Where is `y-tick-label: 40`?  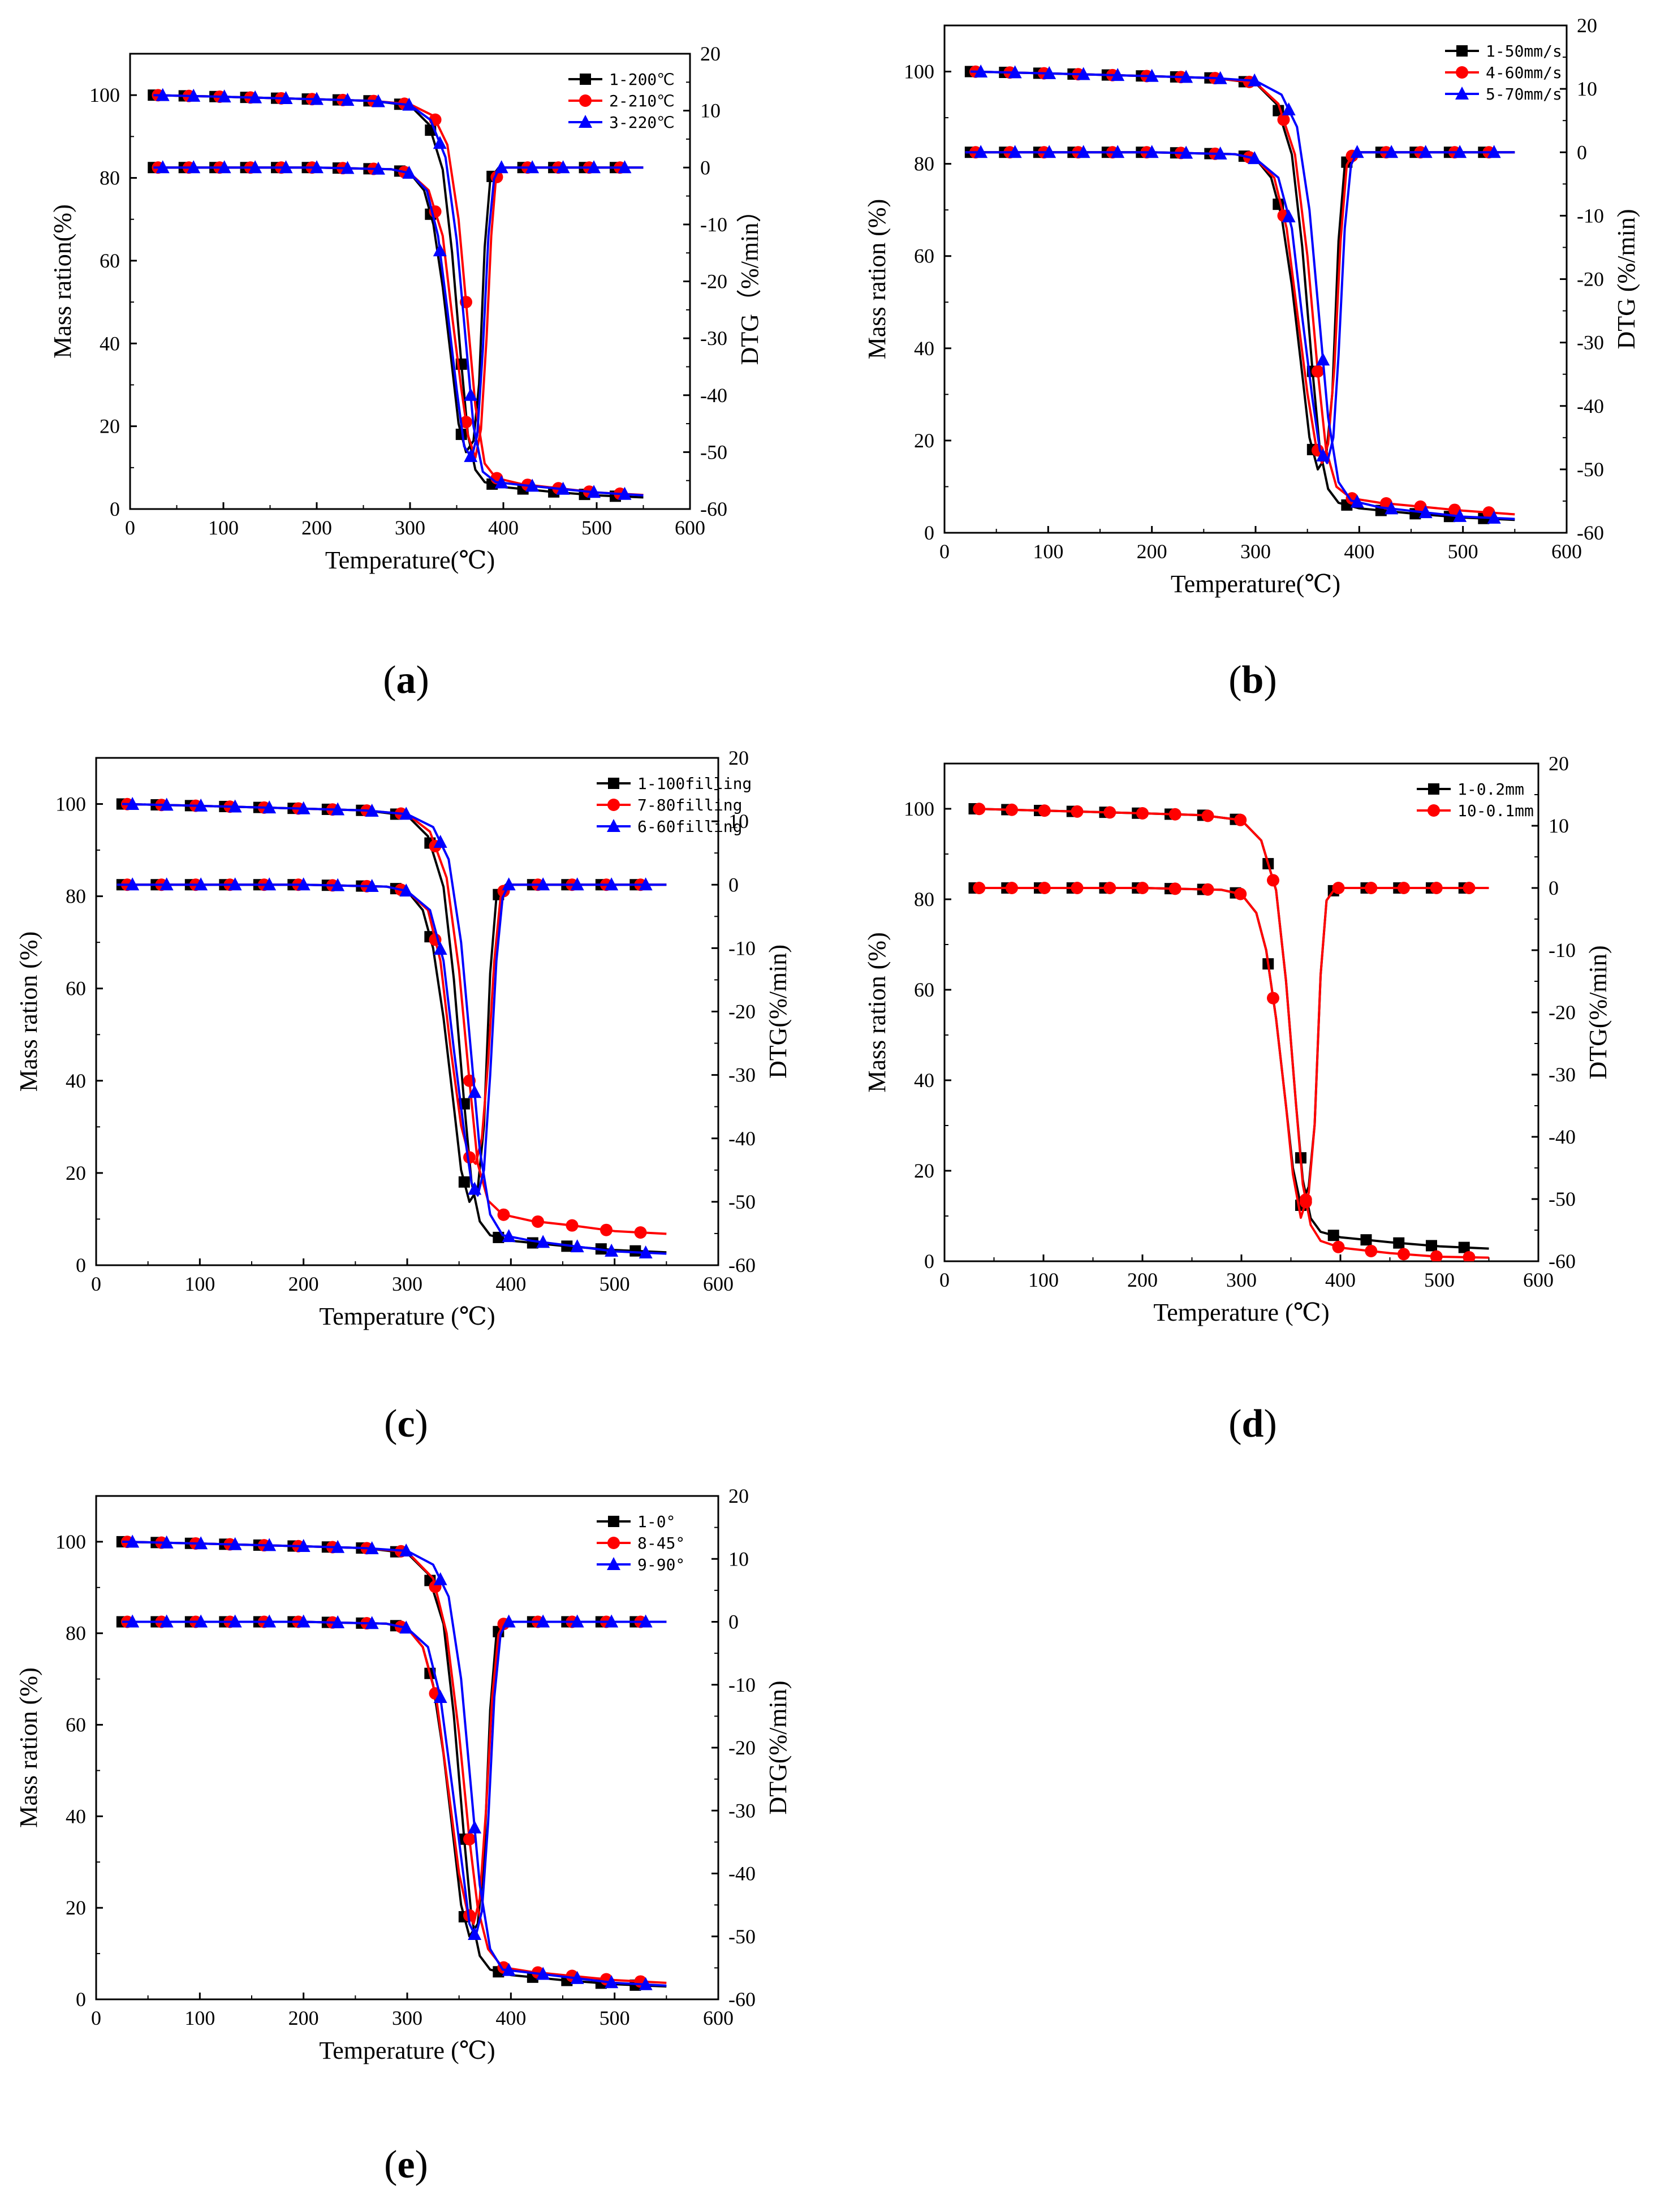 y-tick-label: 40 is located at coordinates (924, 1080).